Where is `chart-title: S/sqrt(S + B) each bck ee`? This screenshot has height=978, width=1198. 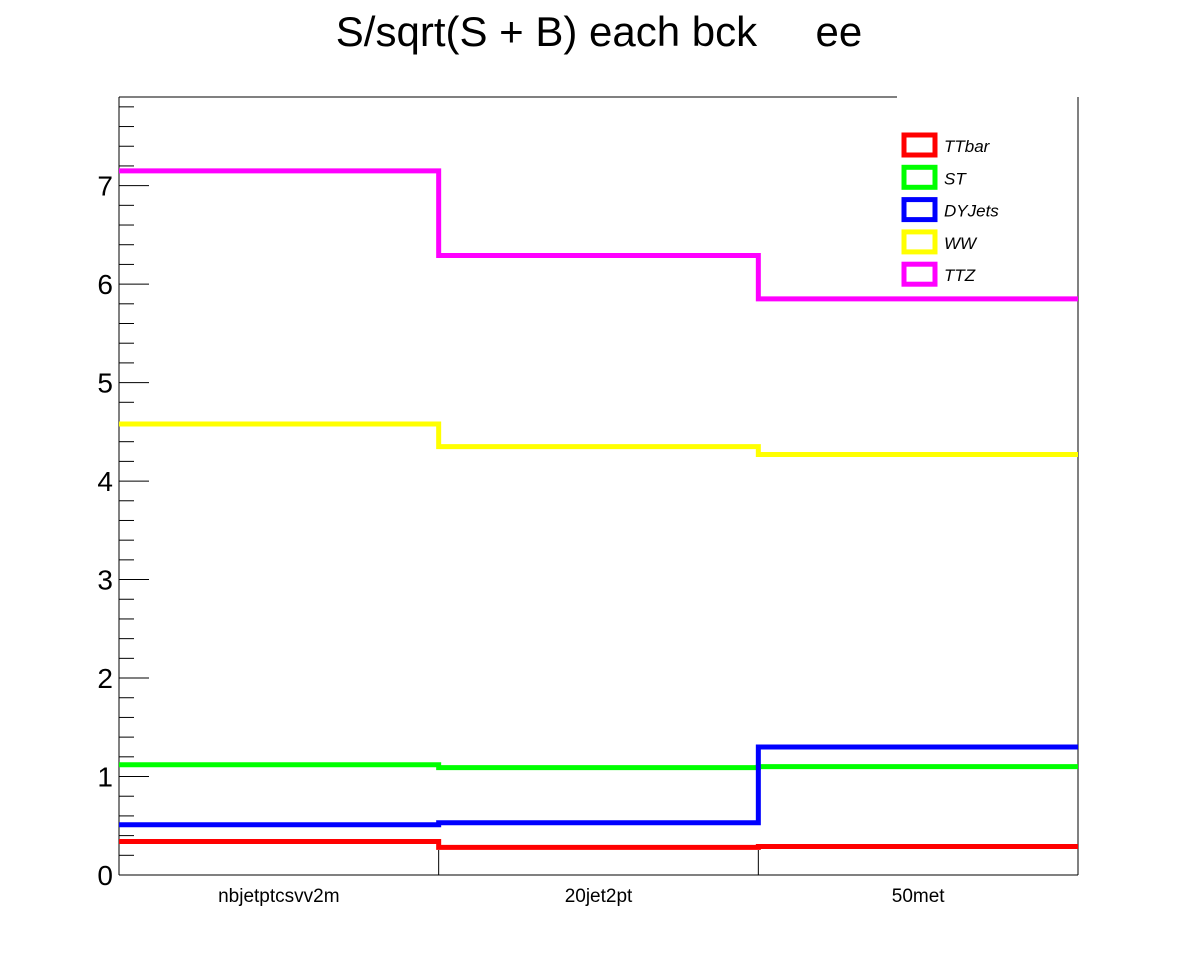
chart-title: S/sqrt(S + B) each bck ee is located at coordinates (599, 31).